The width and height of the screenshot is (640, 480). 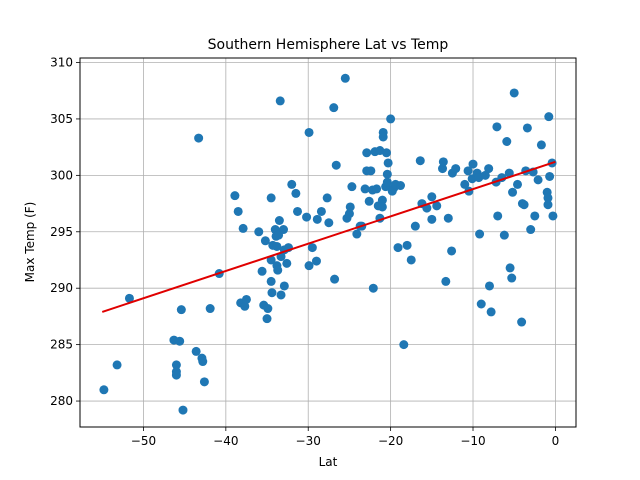 I want to click on x-tick-label: −20, so click(x=390, y=441).